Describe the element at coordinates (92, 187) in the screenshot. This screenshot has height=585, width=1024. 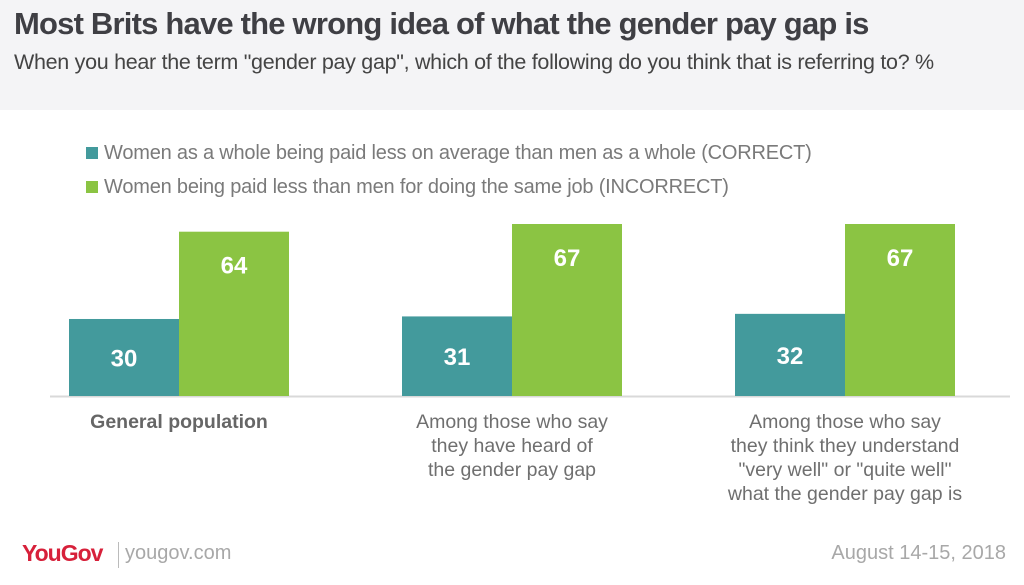
I see `legend-swatch-incorrect` at that location.